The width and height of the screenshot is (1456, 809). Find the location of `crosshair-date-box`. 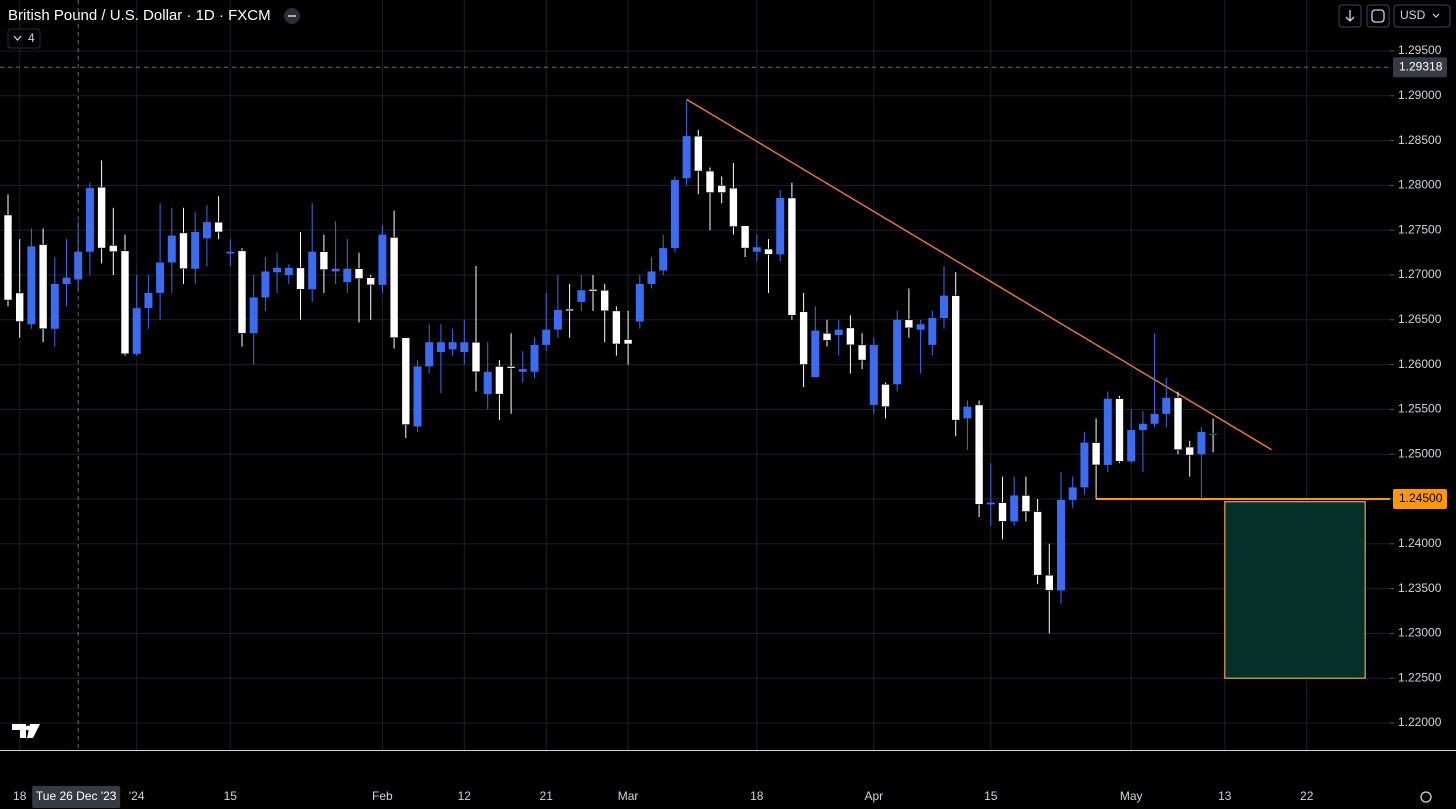

crosshair-date-box is located at coordinates (76, 797).